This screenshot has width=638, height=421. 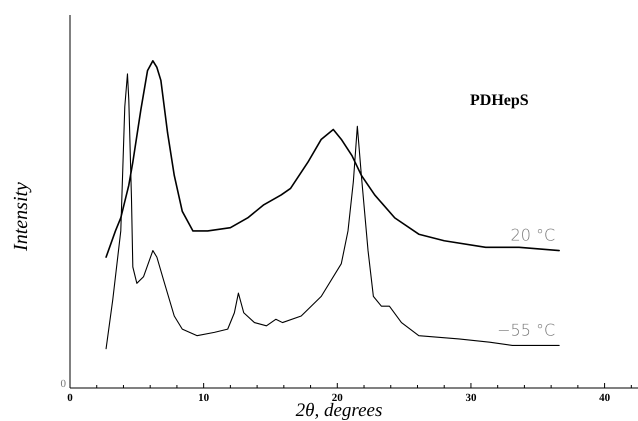 What do you see at coordinates (204, 398) in the screenshot?
I see `x-tick-label: 10` at bounding box center [204, 398].